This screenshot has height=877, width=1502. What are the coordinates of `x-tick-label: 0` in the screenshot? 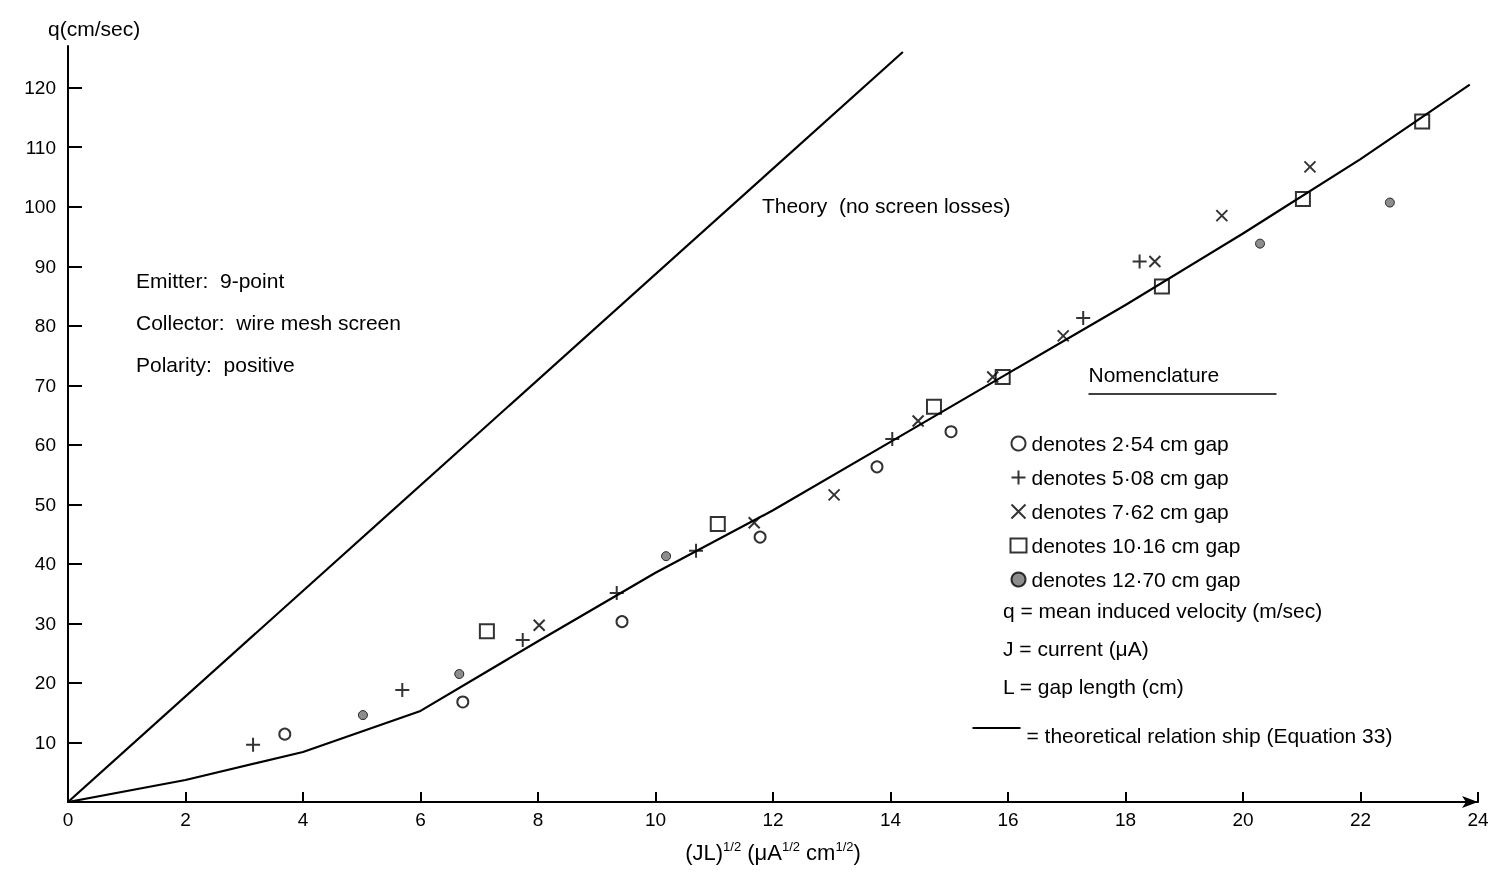 It's located at (68, 819).